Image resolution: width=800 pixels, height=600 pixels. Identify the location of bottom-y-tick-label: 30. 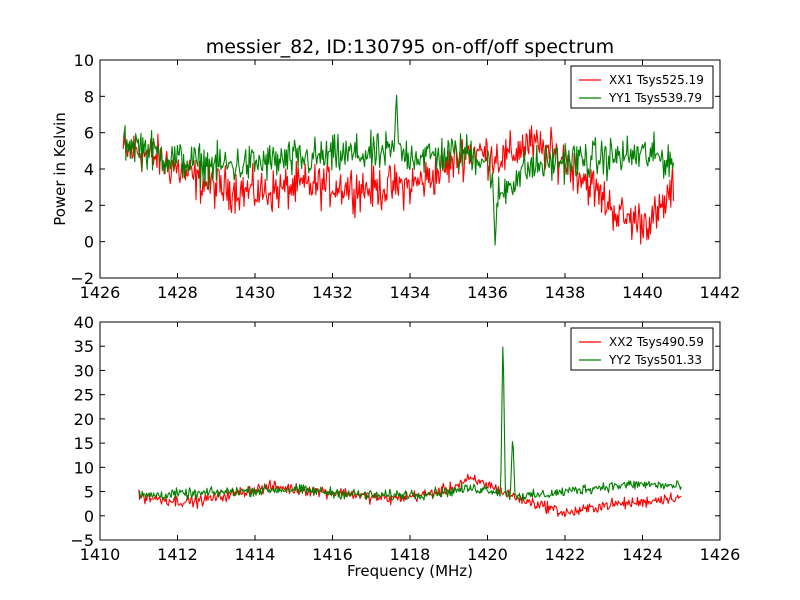
(84, 370).